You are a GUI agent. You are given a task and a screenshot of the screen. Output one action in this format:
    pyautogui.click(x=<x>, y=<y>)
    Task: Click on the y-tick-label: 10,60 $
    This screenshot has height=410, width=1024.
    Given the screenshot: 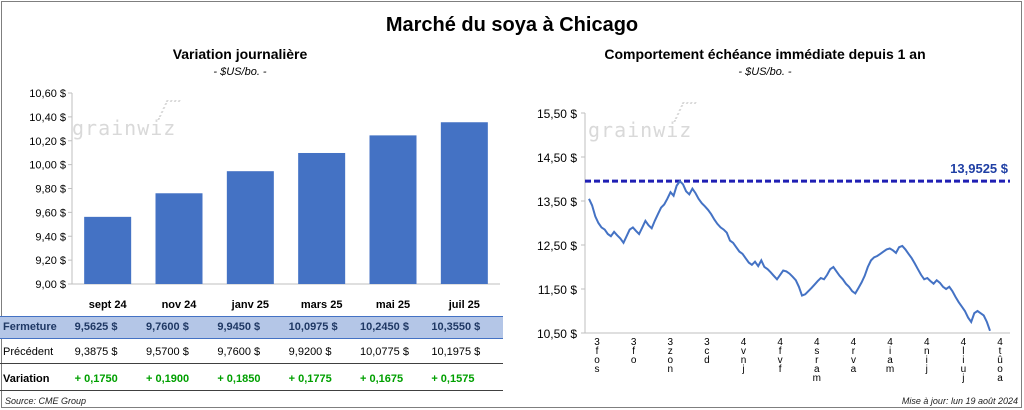 What is the action you would take?
    pyautogui.click(x=47, y=94)
    